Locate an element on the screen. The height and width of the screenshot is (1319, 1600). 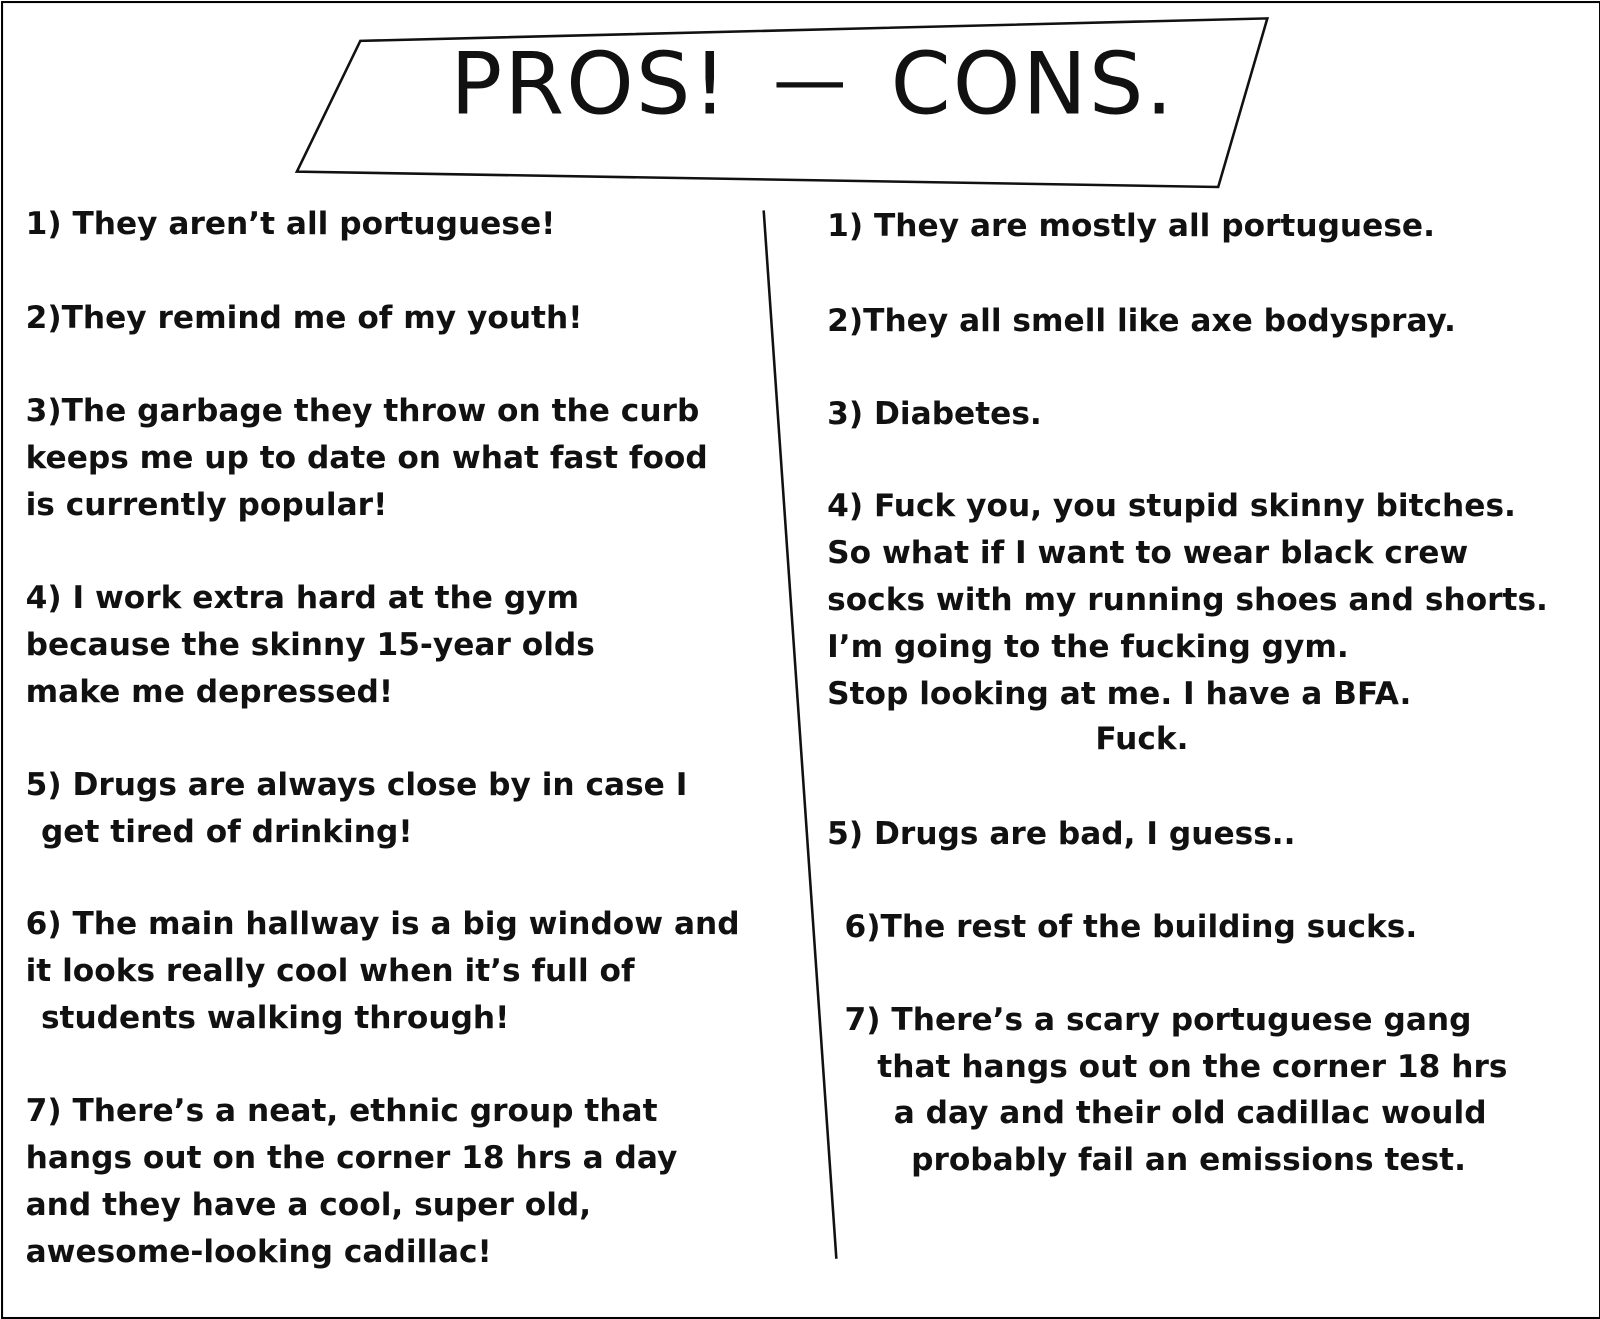
pros-item-line: because the skinny 15-year olds is located at coordinates (310, 645).